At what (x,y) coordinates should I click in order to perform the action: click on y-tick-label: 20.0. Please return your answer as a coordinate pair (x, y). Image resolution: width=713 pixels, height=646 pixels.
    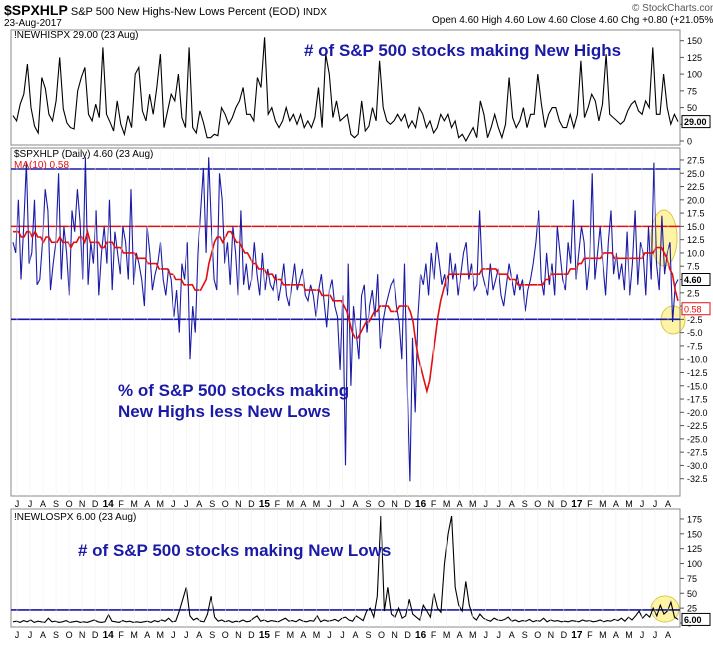
    Looking at the image, I should click on (696, 200).